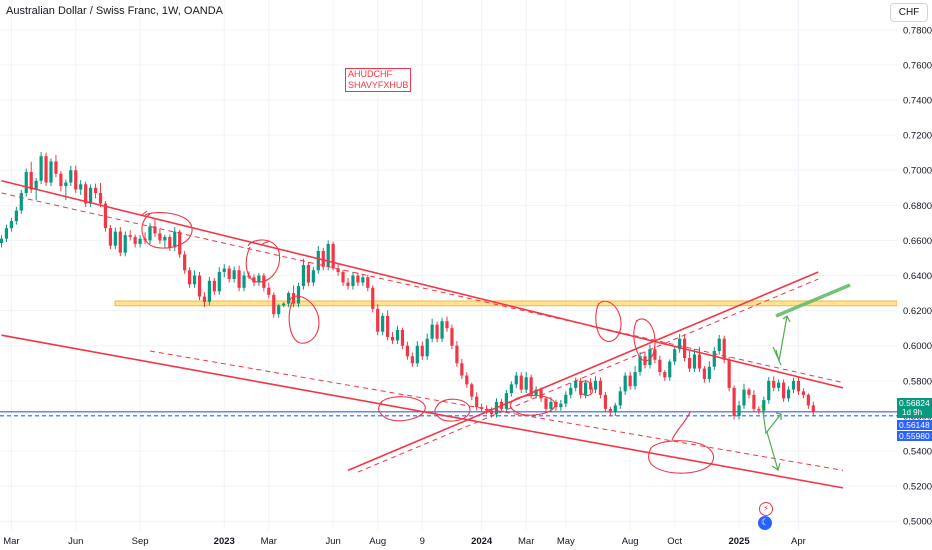 This screenshot has height=550, width=932. What do you see at coordinates (765, 523) in the screenshot?
I see `moon-icon: ☾` at bounding box center [765, 523].